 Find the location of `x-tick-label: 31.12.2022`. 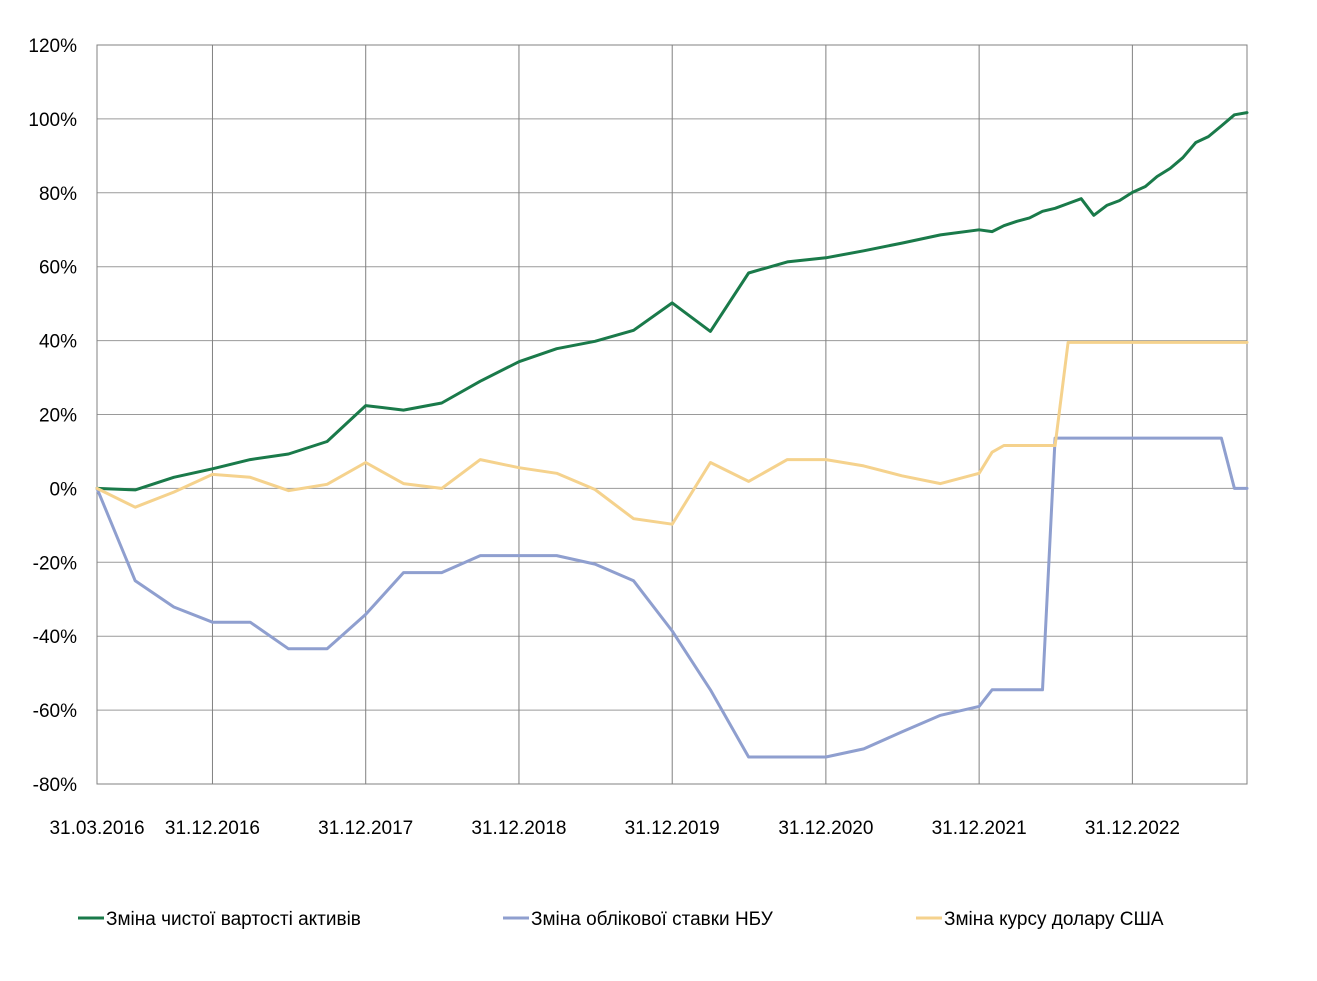

x-tick-label: 31.12.2022 is located at coordinates (1132, 828).